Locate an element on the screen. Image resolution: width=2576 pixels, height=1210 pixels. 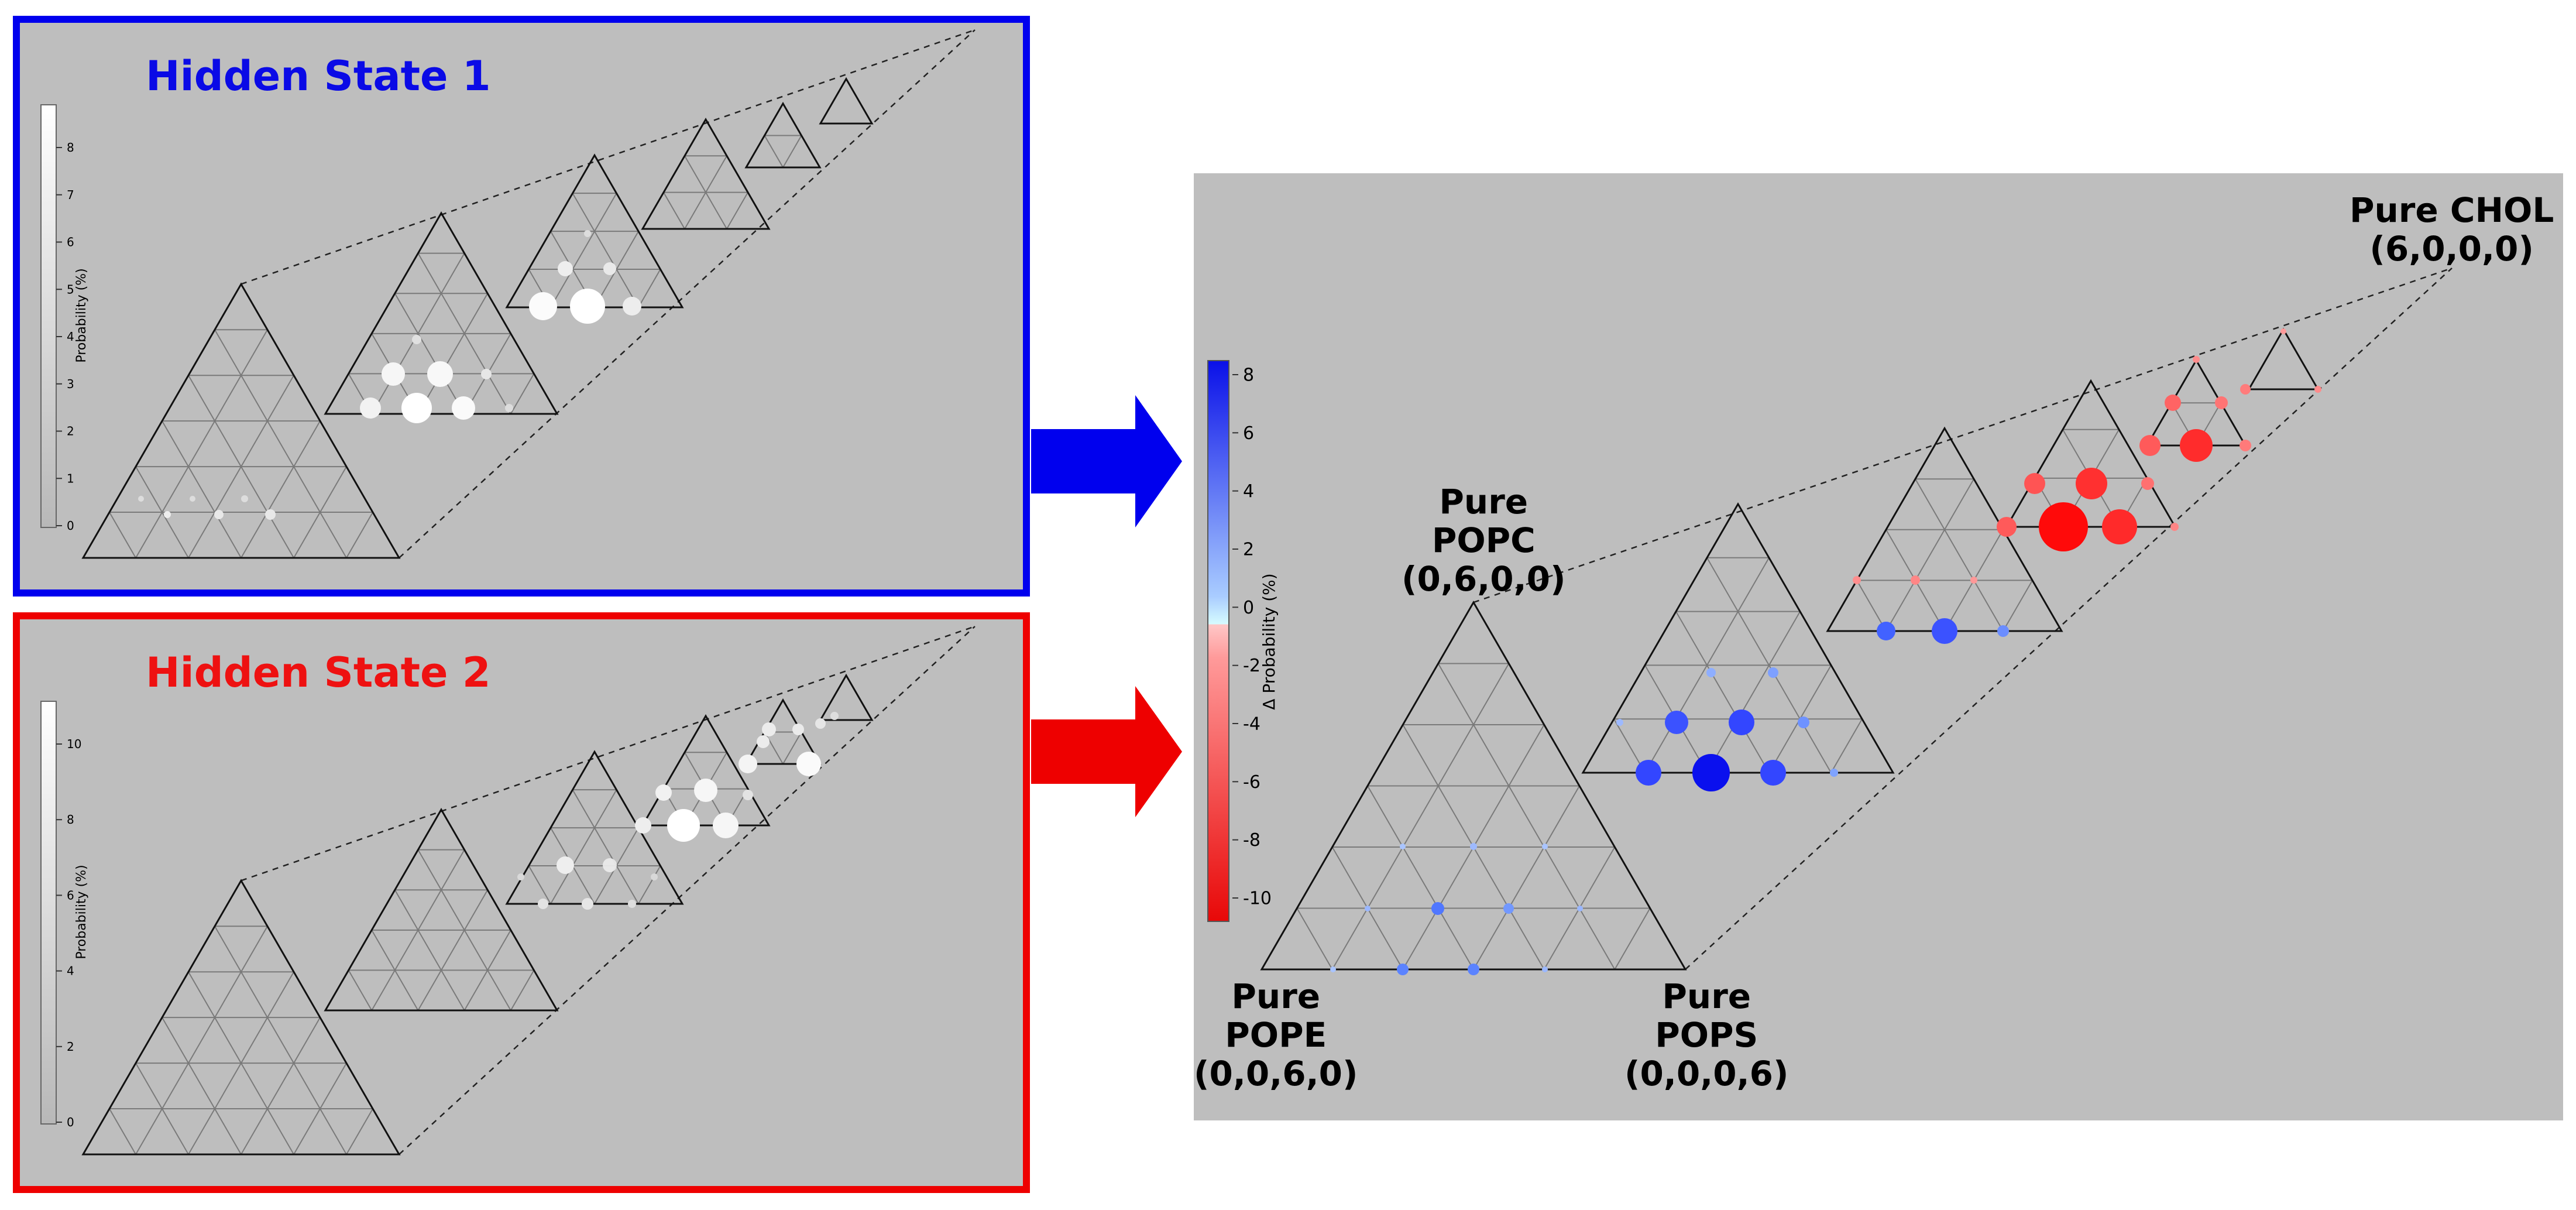
hs1-guide-top is located at coordinates (608, 157).